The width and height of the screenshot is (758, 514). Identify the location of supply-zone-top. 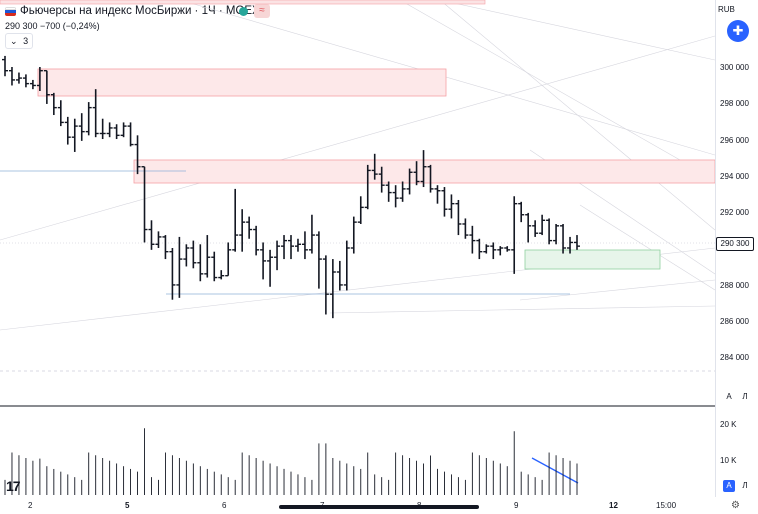
(243, 2).